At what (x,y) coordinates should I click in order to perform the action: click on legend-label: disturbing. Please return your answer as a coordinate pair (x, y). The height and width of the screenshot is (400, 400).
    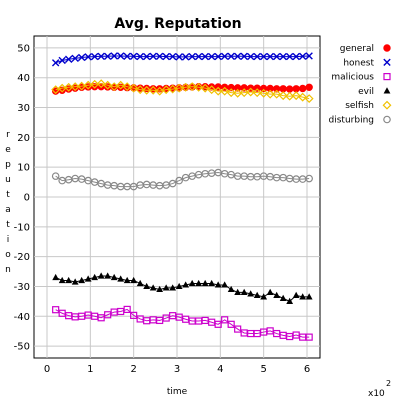
    Looking at the image, I should click on (351, 121).